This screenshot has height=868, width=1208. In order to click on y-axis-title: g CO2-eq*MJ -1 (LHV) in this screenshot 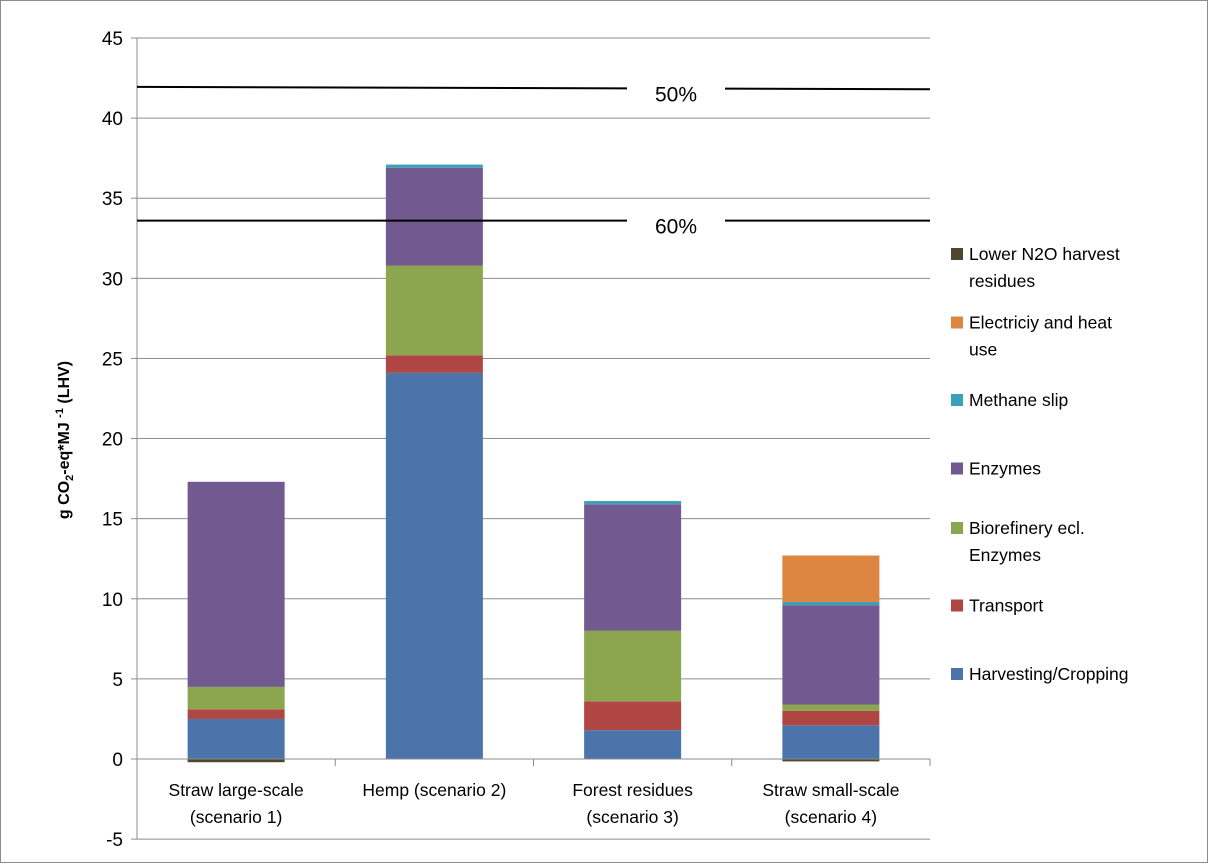, I will do `click(65, 440)`.